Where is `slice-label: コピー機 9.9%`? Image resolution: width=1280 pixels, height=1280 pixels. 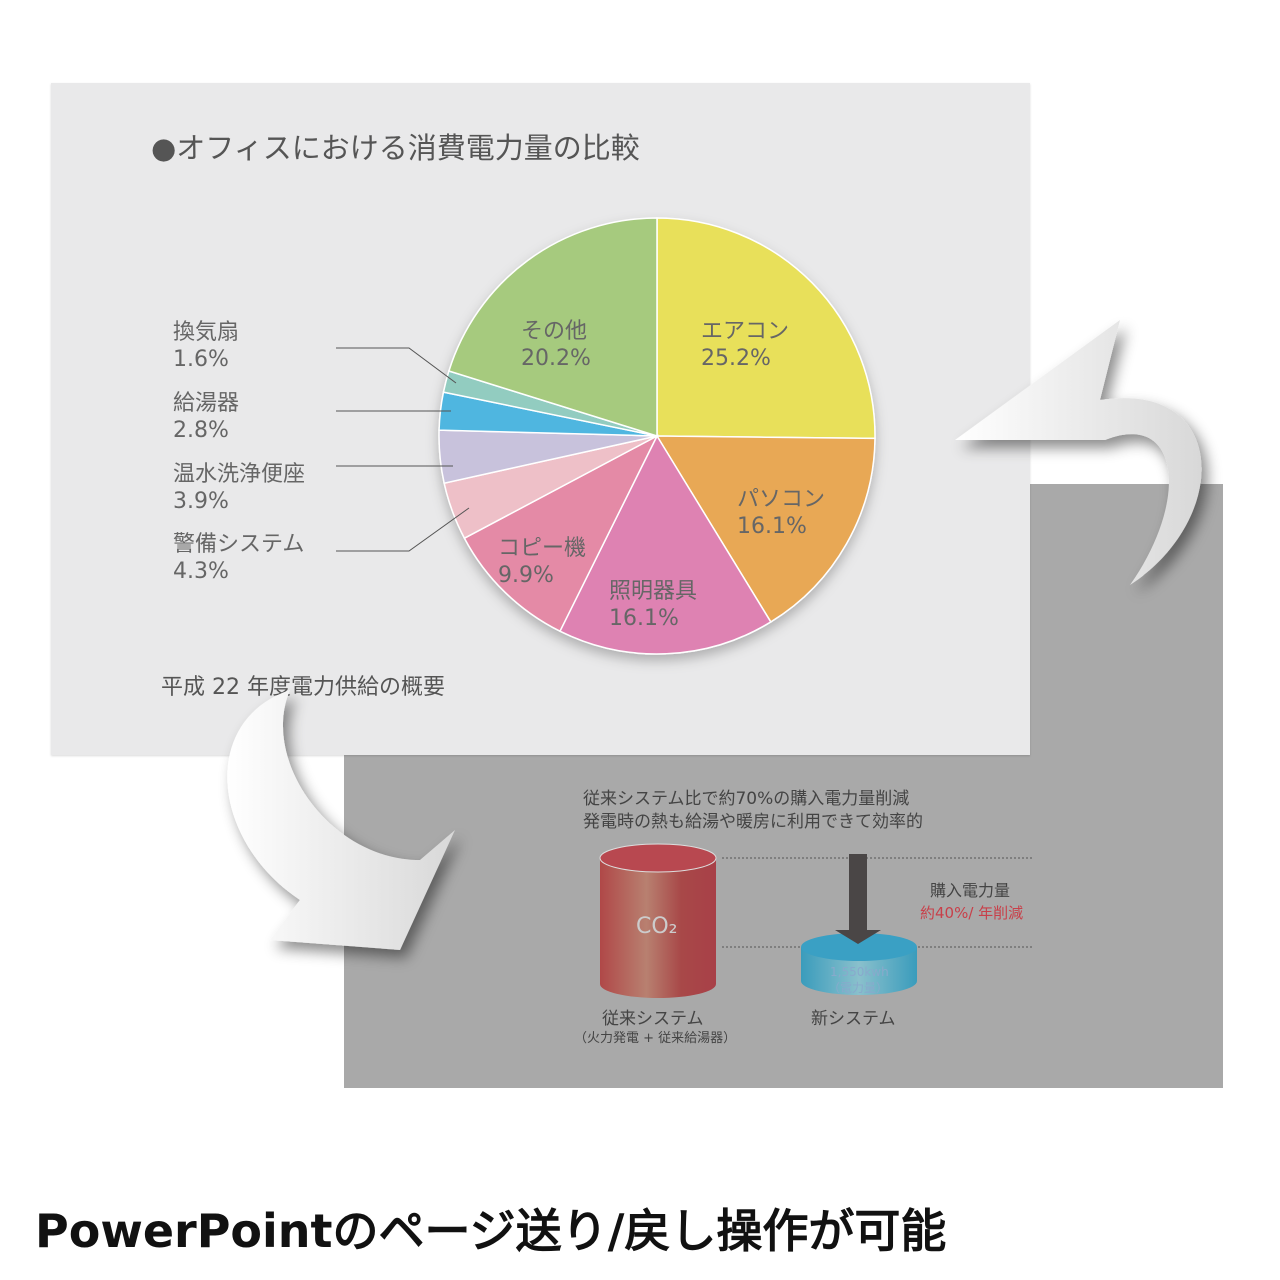
slice-label: コピー機 9.9% is located at coordinates (542, 562).